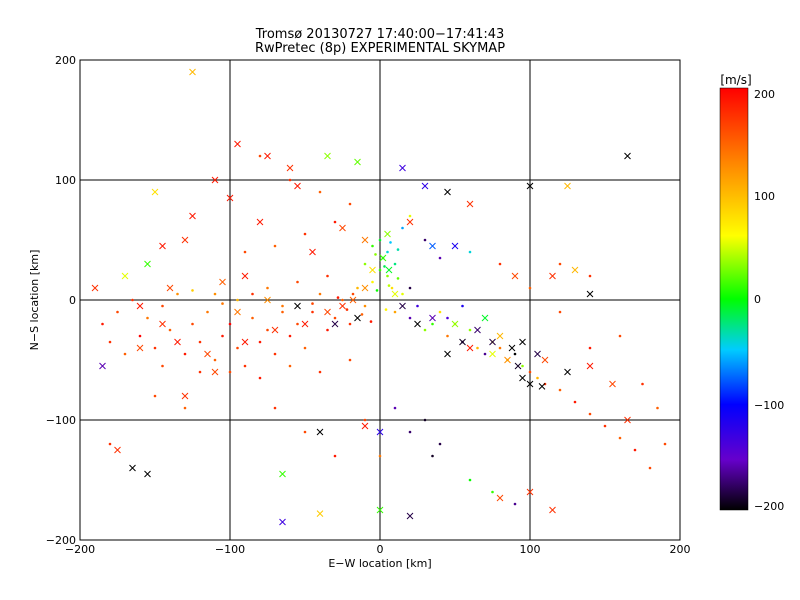  I want to click on x-tick-label: 100, so click(530, 549).